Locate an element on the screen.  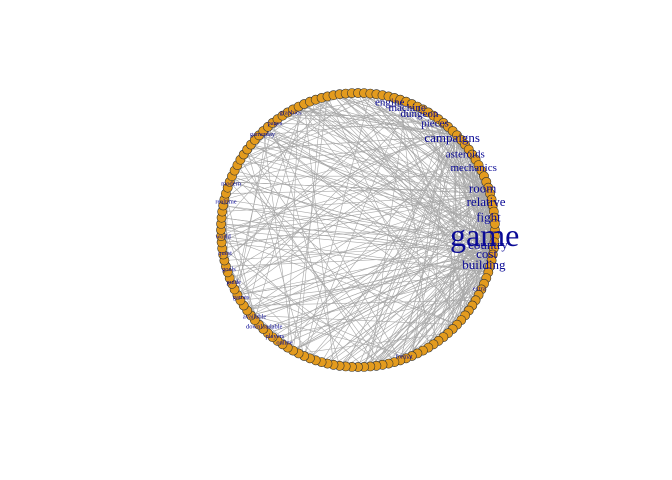
node-label: graphics is located at coordinates (290, 113).